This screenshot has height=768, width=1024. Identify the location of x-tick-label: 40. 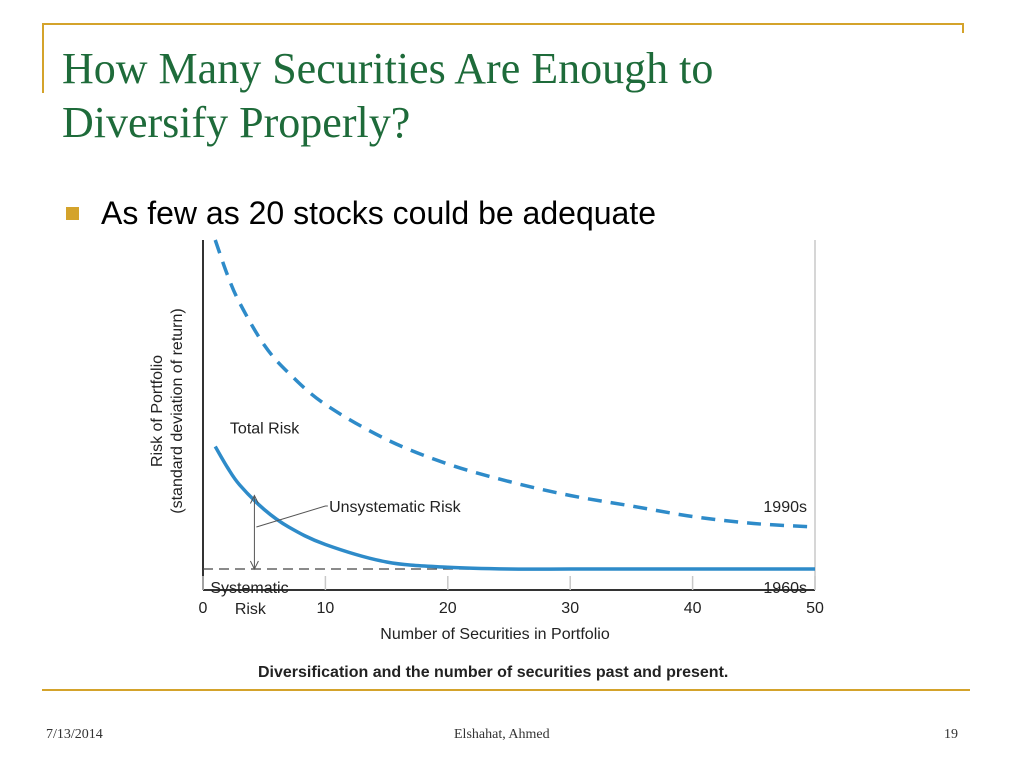
(693, 608).